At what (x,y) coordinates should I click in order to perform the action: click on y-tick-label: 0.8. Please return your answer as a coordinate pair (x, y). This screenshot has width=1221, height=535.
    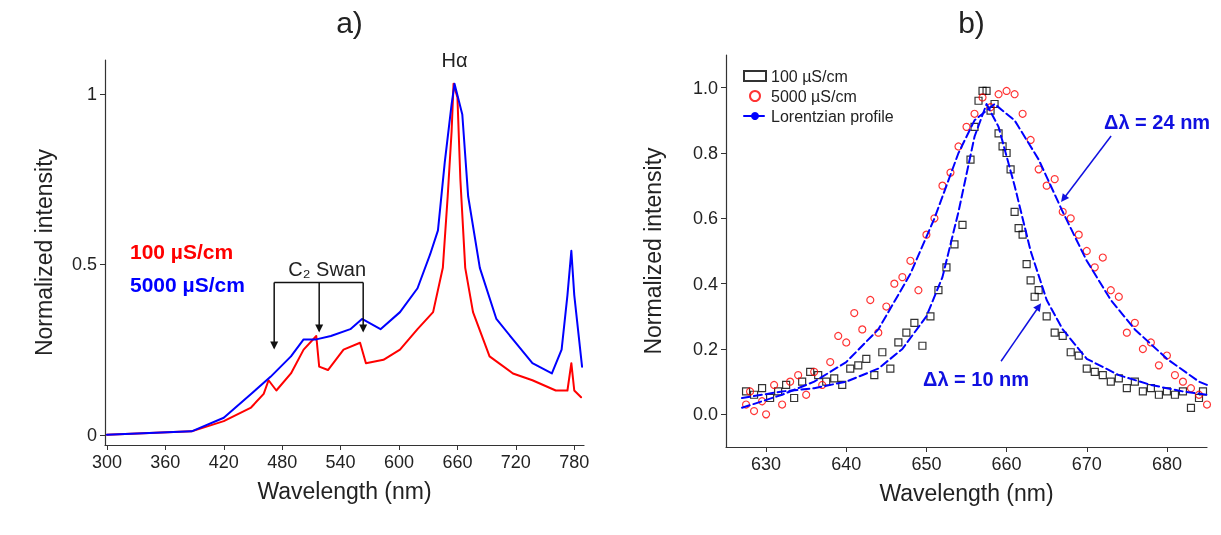
    Looking at the image, I should click on (705, 153).